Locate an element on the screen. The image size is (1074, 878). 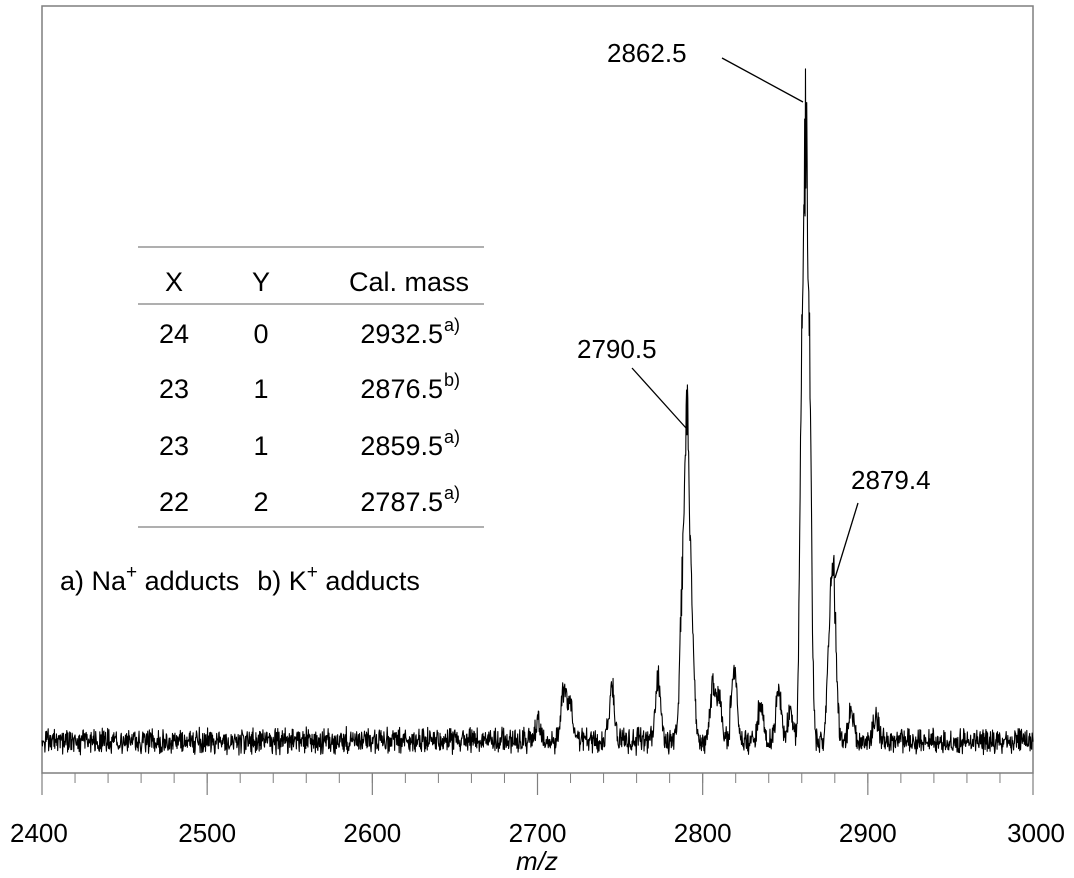
peak-annotation-2862-5: 2862.5 is located at coordinates (705, 70).